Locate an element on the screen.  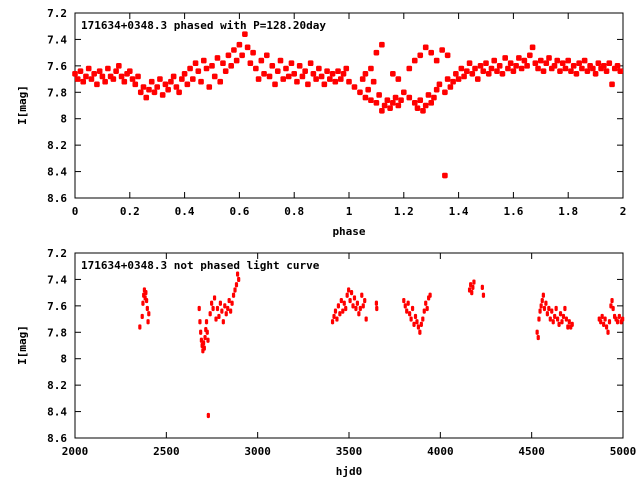
x-tick-label: 1.6 is located at coordinates (513, 211).